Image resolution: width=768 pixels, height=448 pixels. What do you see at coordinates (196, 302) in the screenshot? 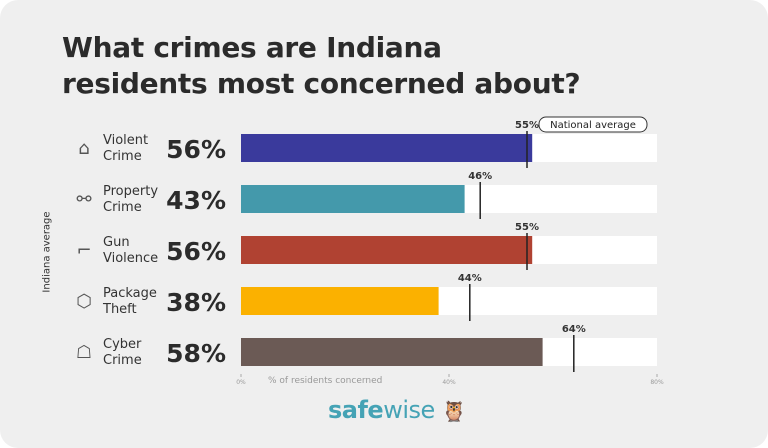
I see `value-label: 38%` at bounding box center [196, 302].